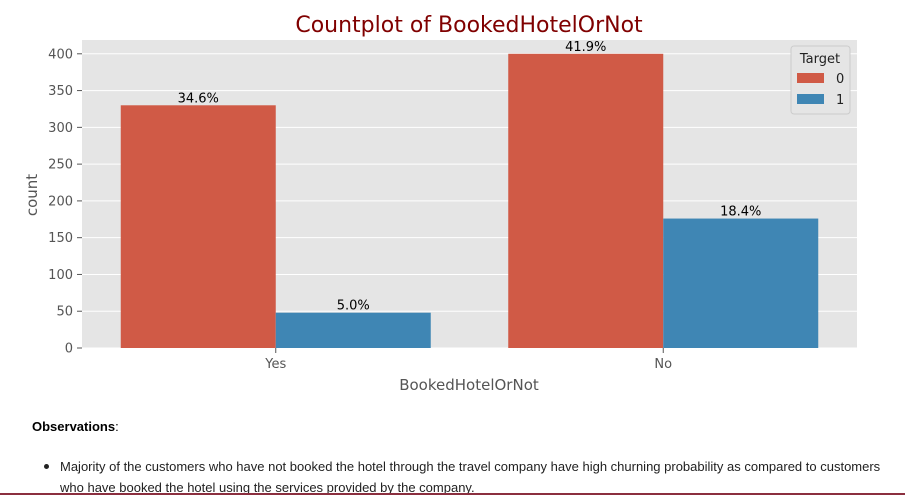 The width and height of the screenshot is (905, 498). I want to click on y-tick-label: 400, so click(60, 54).